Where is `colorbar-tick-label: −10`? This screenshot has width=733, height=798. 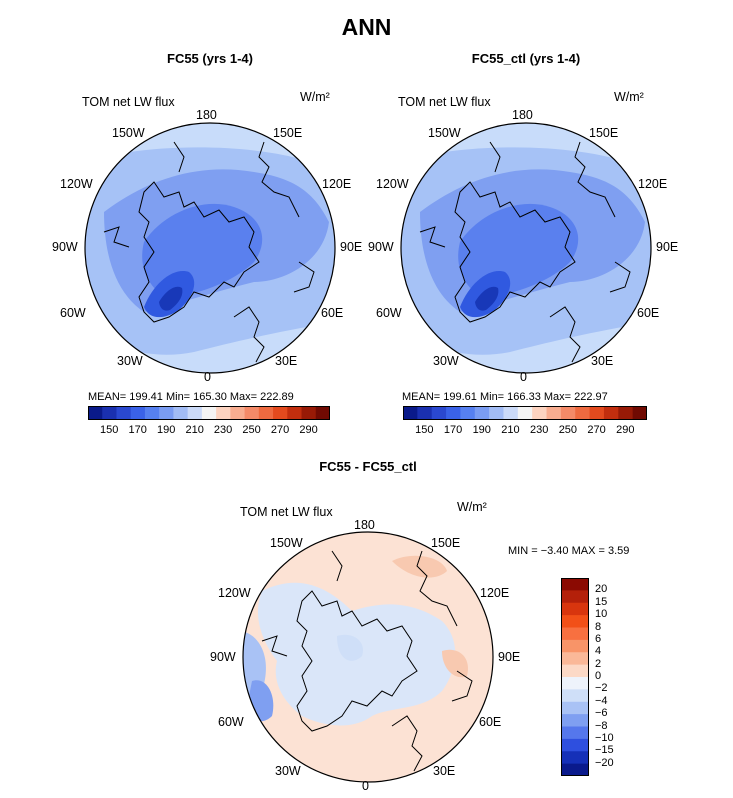
colorbar-tick-label: −10 is located at coordinates (604, 737).